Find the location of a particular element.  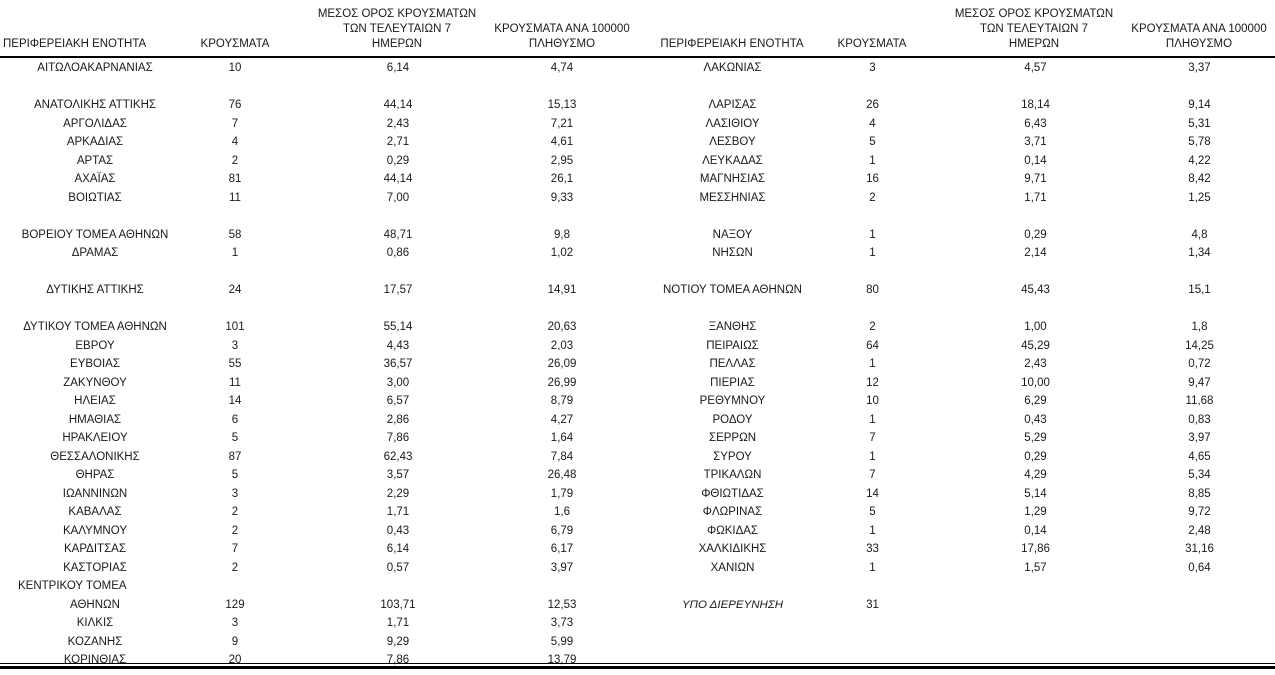

cases-value: 87 is located at coordinates (235, 456).